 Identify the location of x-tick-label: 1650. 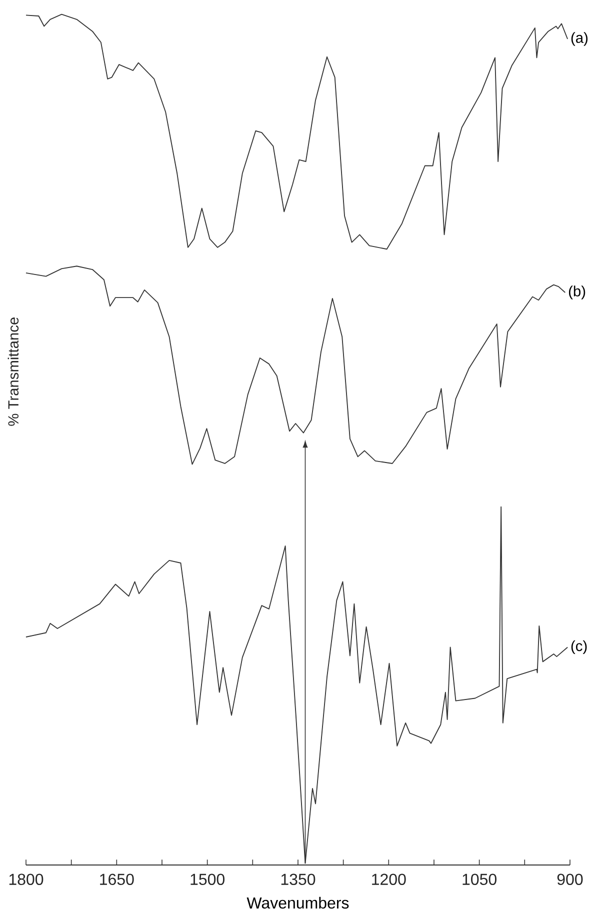
(117, 880).